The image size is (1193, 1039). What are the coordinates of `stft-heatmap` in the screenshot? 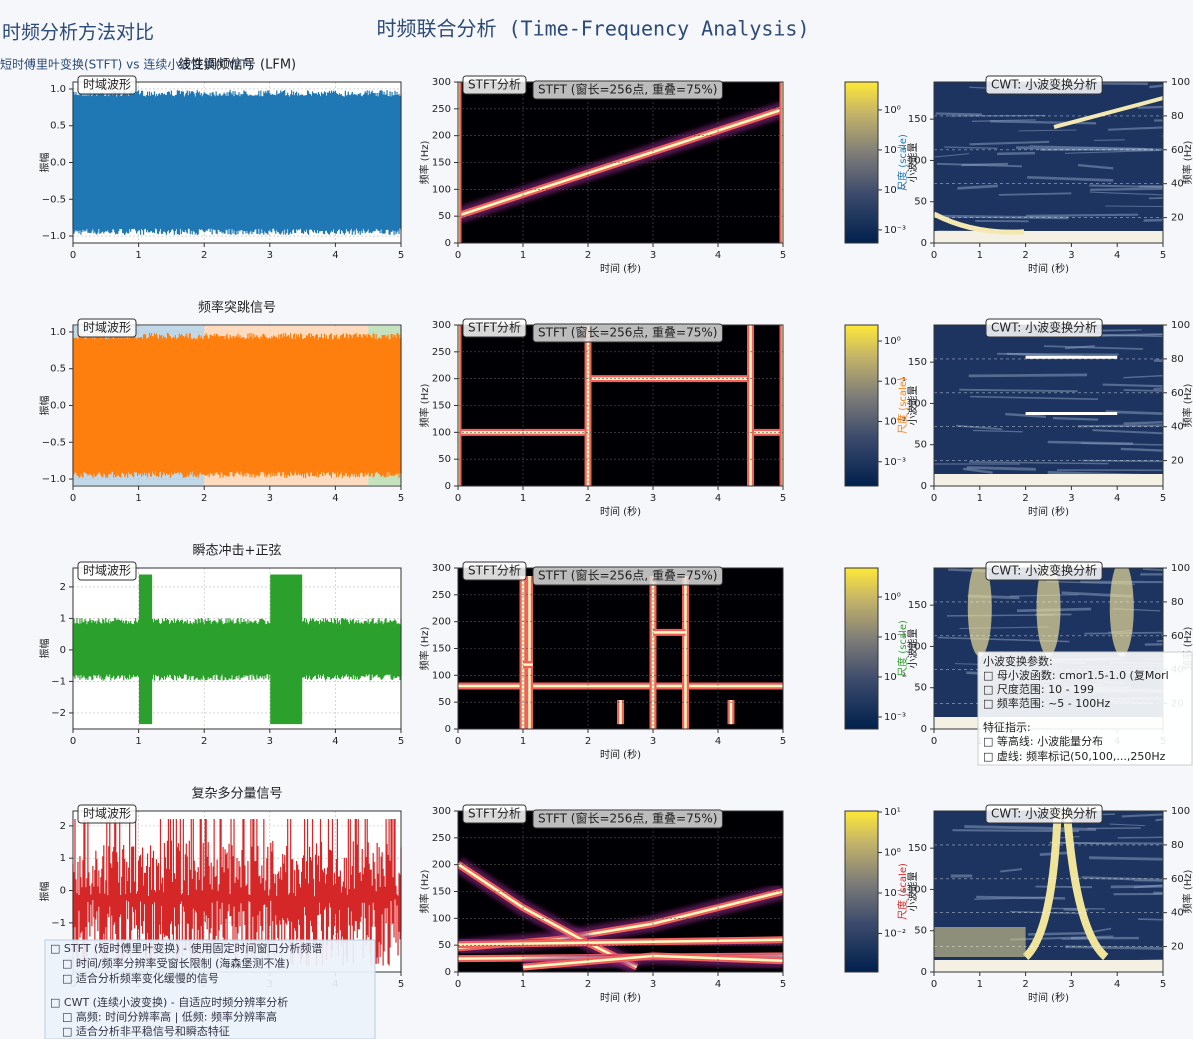 It's located at (620, 162).